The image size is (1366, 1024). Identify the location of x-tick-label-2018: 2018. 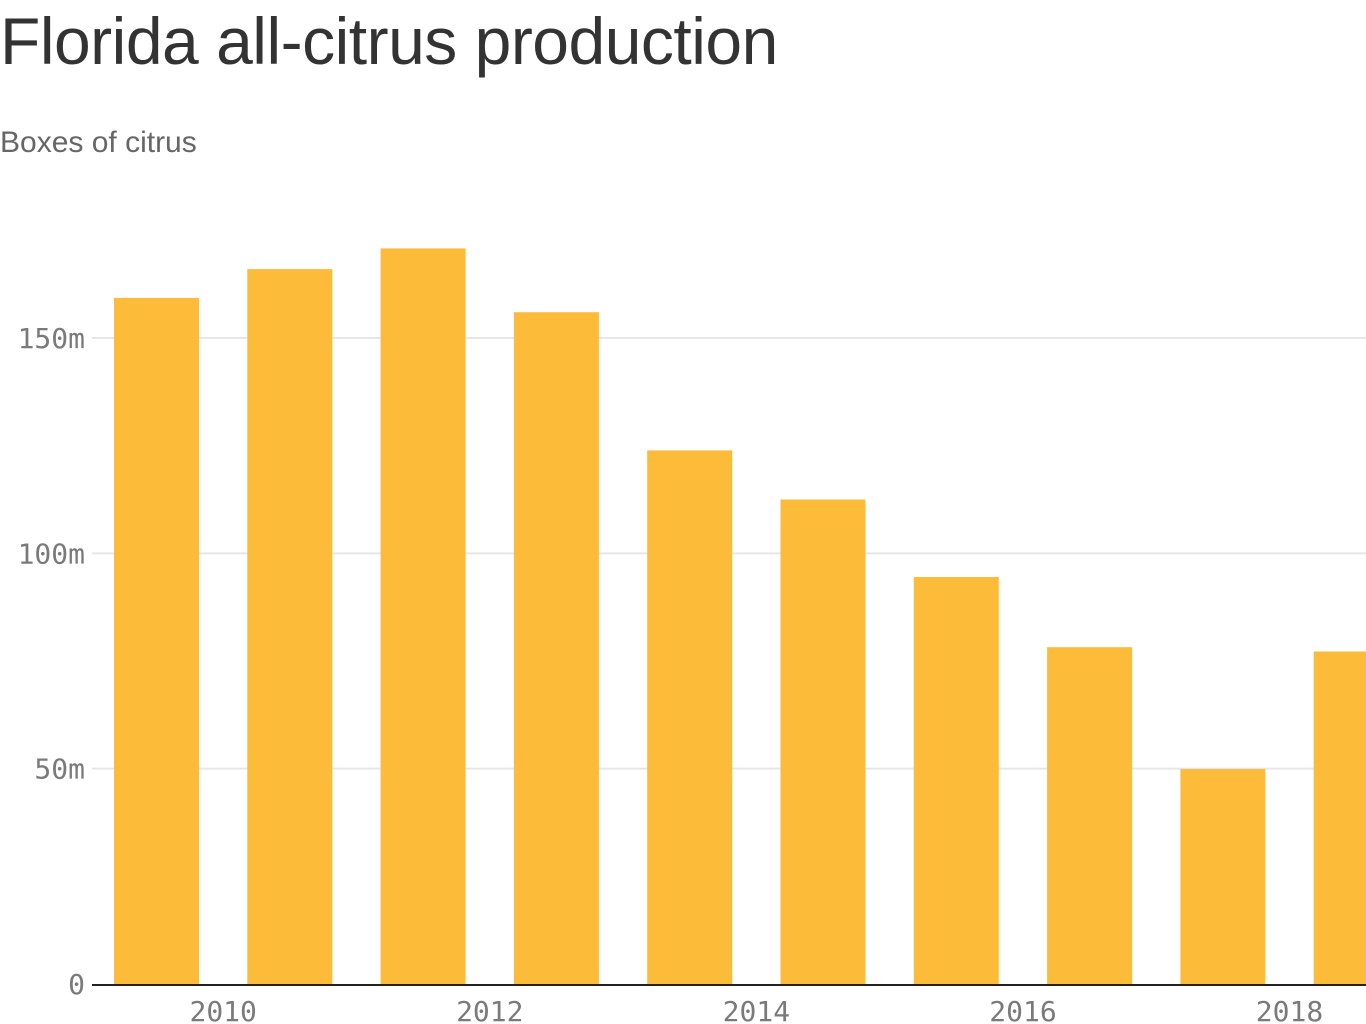
(1289, 1009).